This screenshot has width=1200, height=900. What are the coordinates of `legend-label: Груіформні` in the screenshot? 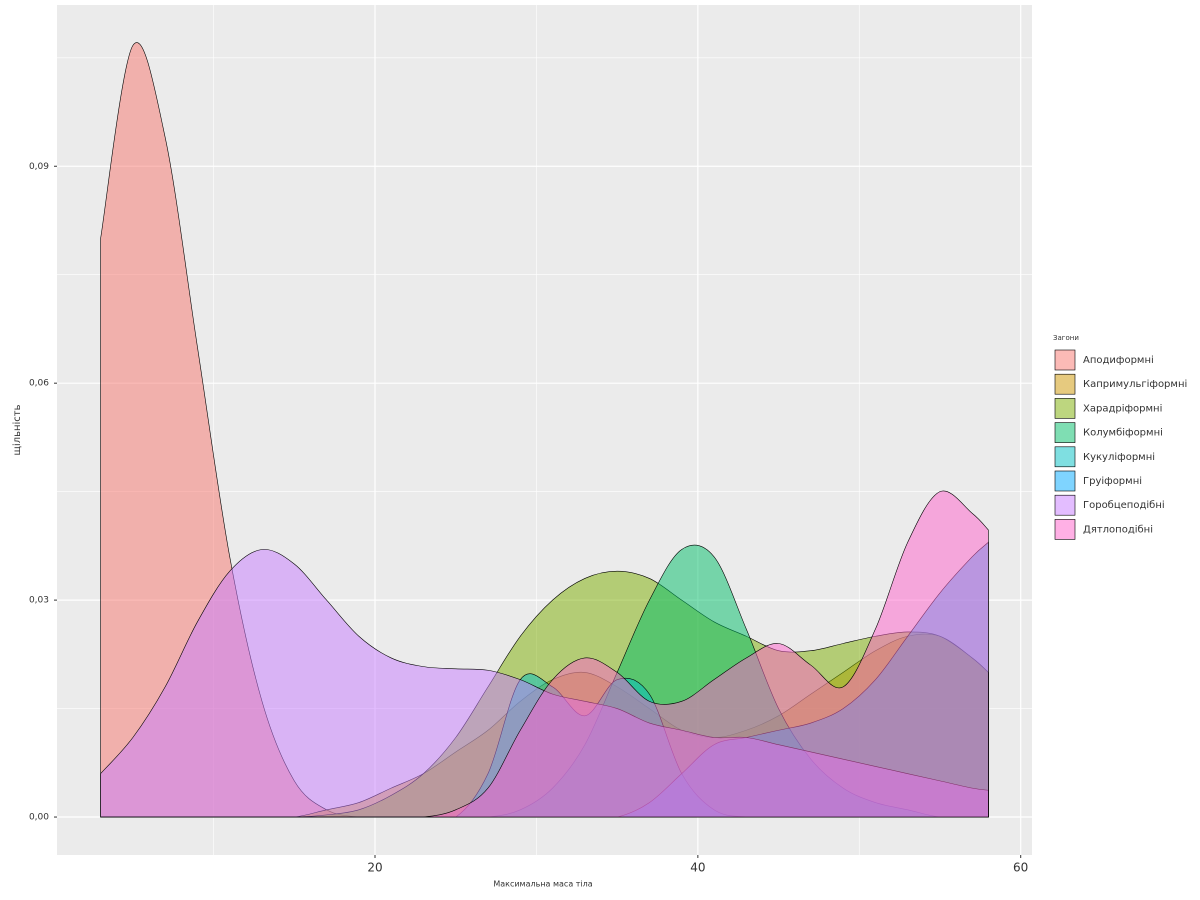 It's located at (1112, 481).